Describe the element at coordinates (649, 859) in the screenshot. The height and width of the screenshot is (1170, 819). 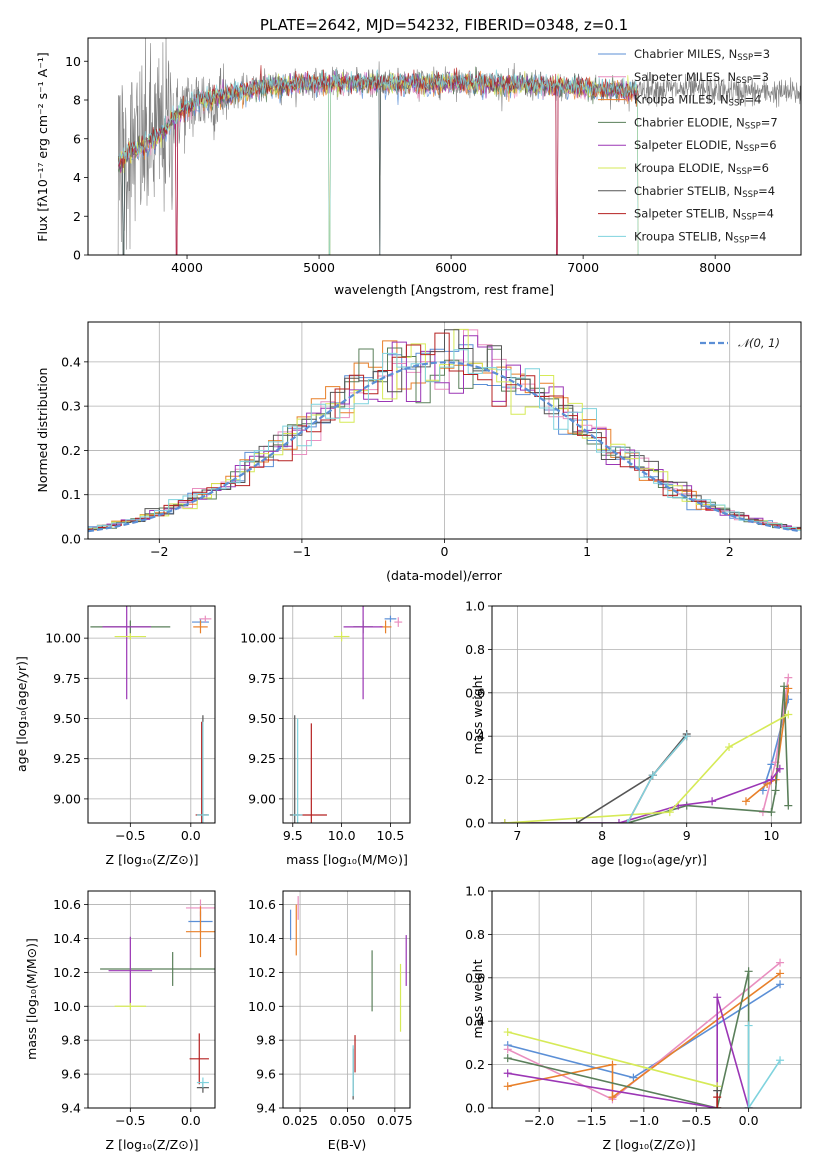
I see `massweight-vs-age-x-label: age [log₁₀(age/yr)]` at that location.